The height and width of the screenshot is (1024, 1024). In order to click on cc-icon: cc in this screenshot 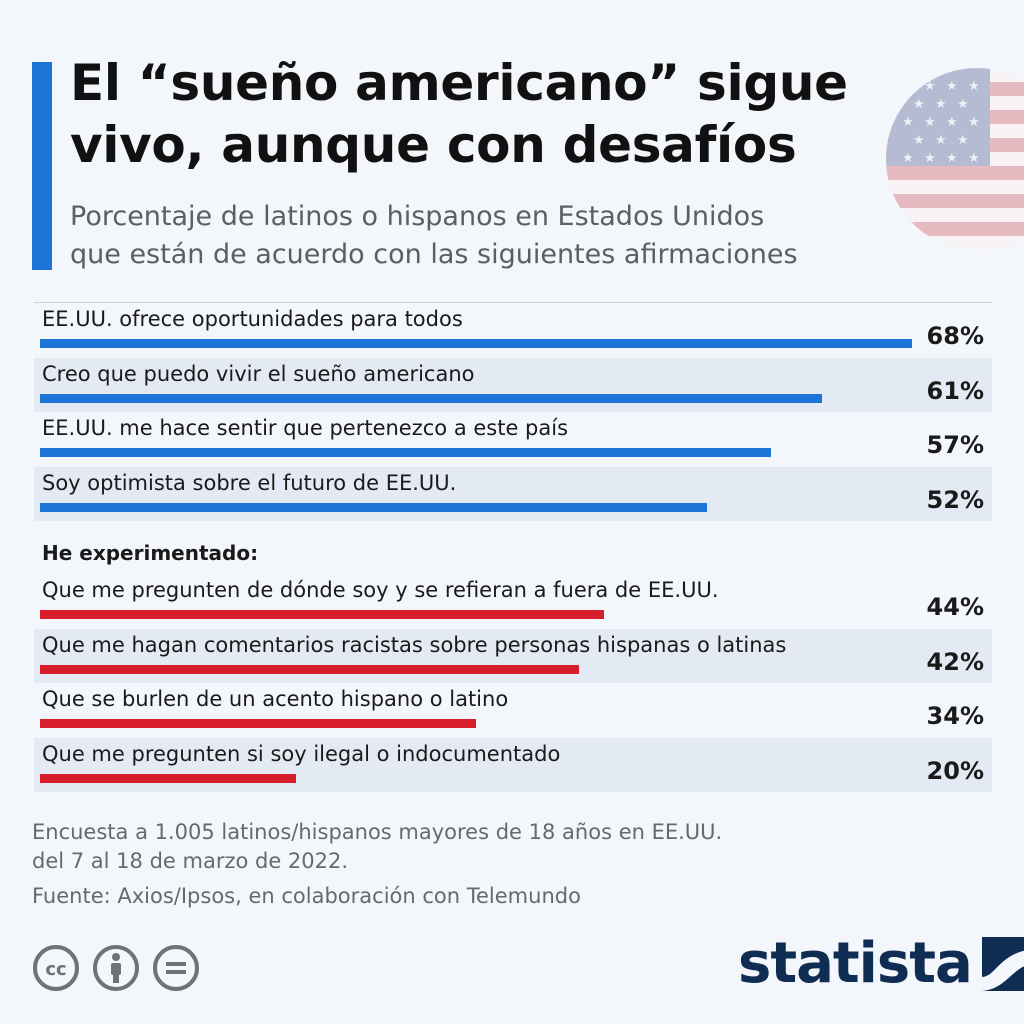, I will do `click(56, 968)`.